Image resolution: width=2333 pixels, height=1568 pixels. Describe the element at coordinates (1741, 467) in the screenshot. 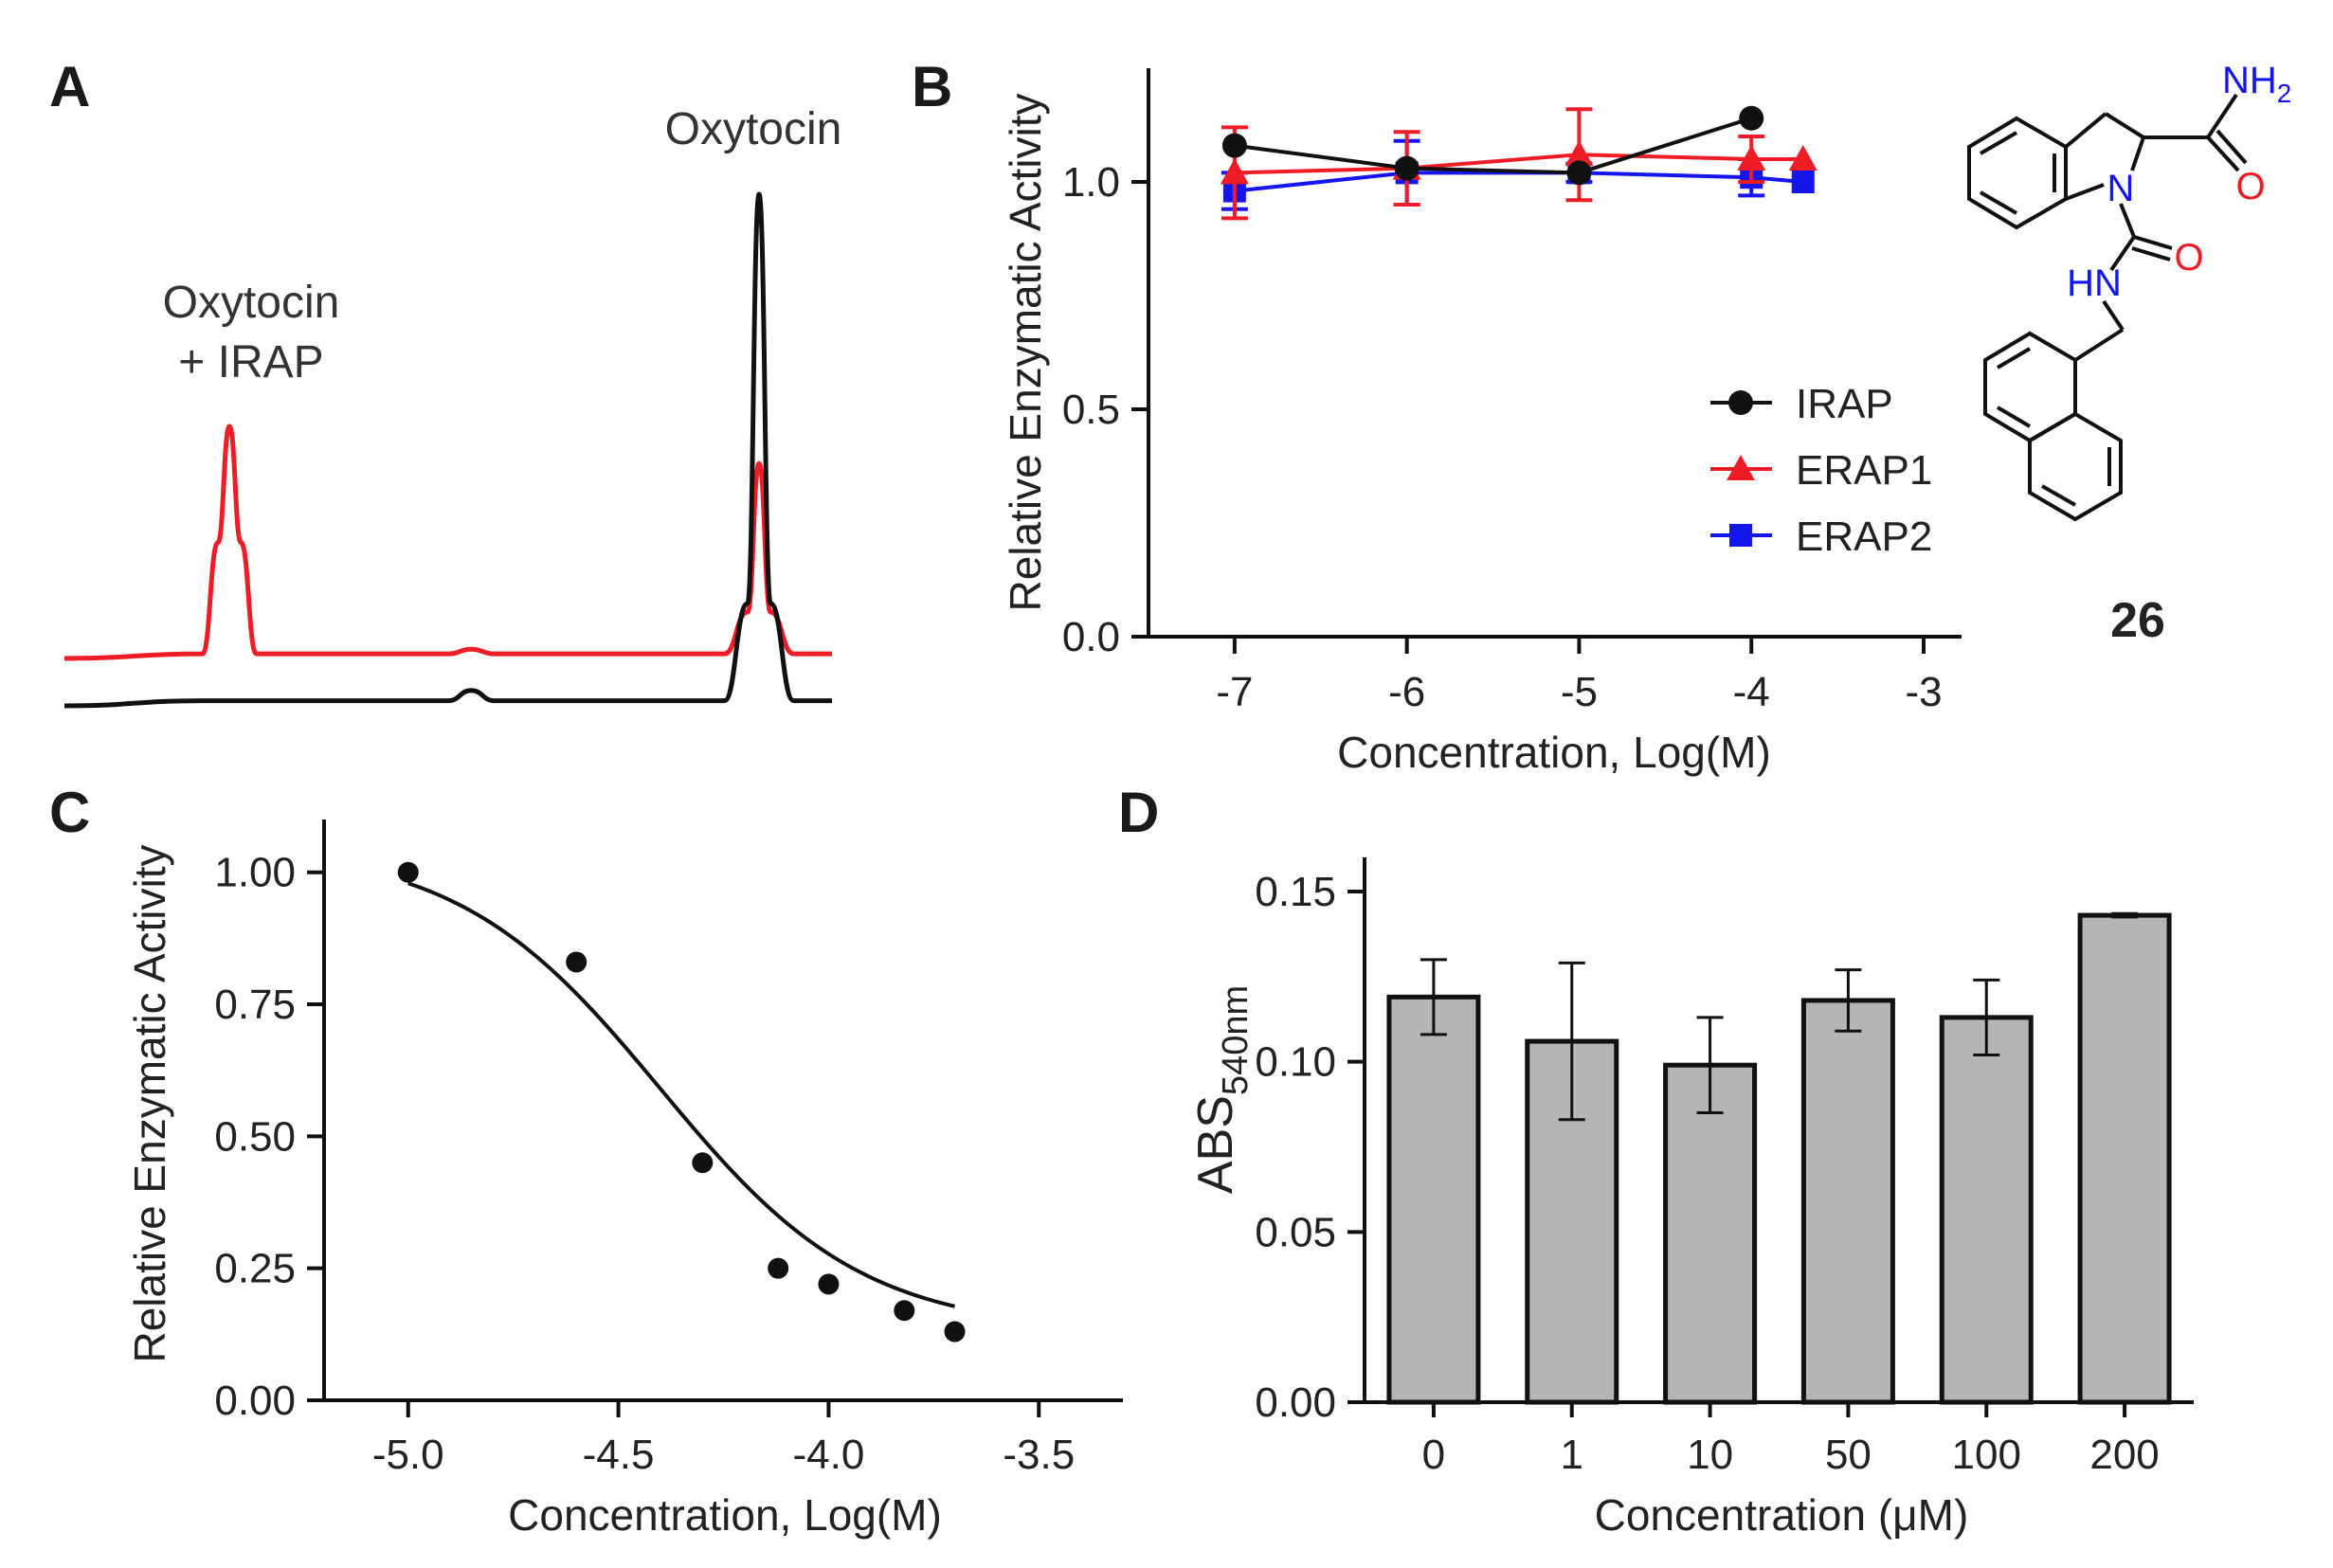

I see `legend-marker-erap1` at that location.